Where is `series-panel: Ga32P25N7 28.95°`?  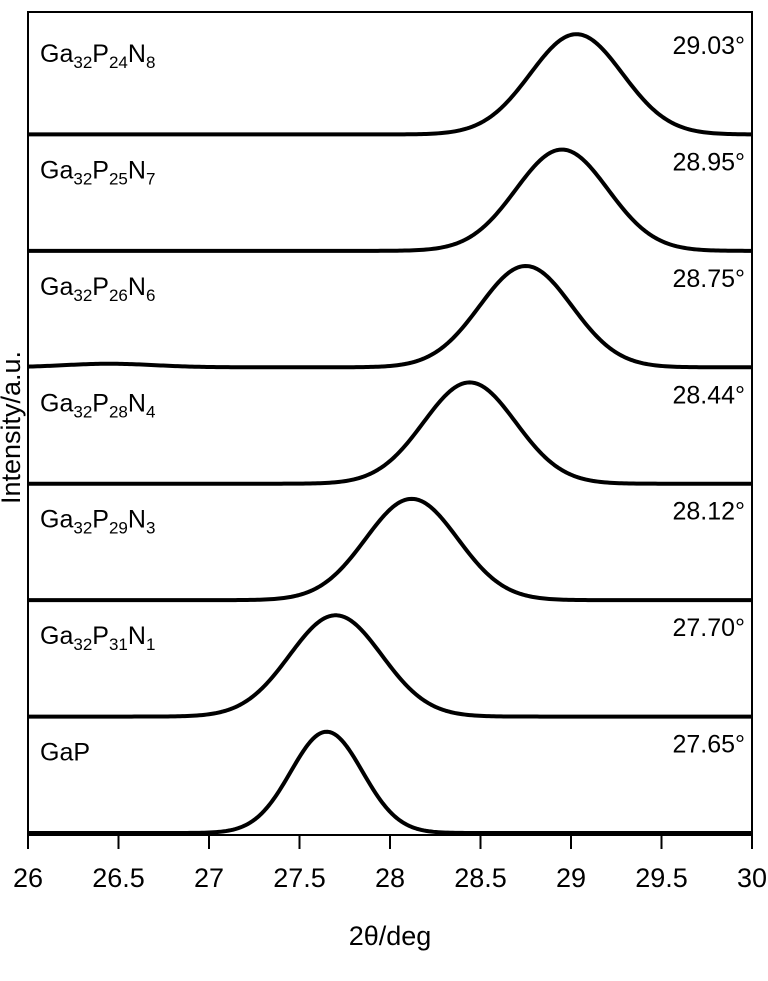 series-panel: Ga32P25N7 28.95° is located at coordinates (390, 200).